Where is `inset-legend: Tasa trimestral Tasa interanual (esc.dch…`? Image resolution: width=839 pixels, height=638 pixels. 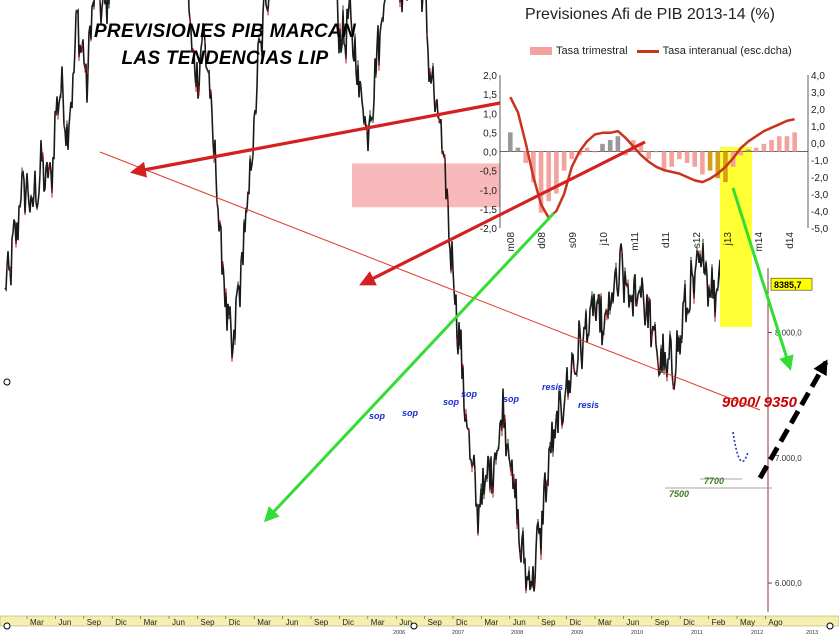
inset-legend: Tasa trimestral Tasa interanual (esc.dch… is located at coordinates (664, 51).